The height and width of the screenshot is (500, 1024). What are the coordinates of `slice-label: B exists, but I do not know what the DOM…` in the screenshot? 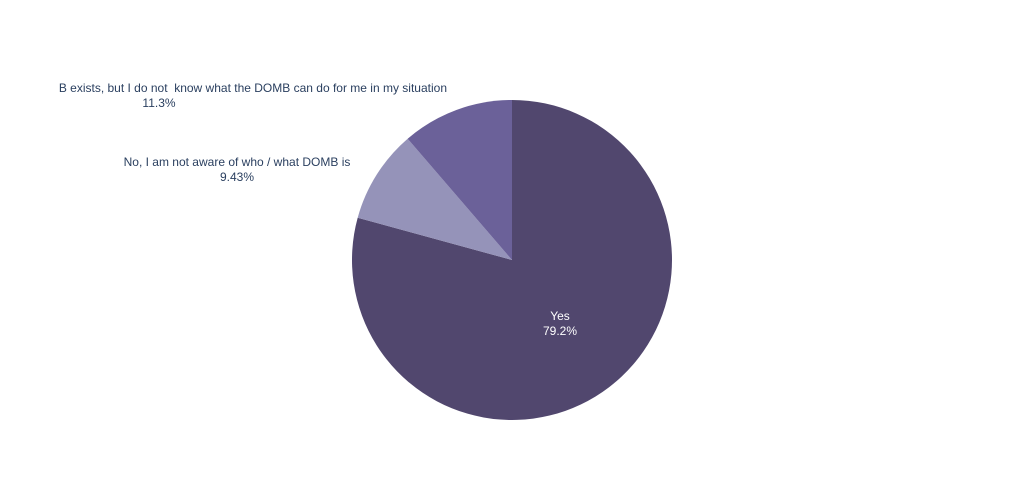 It's located at (253, 88).